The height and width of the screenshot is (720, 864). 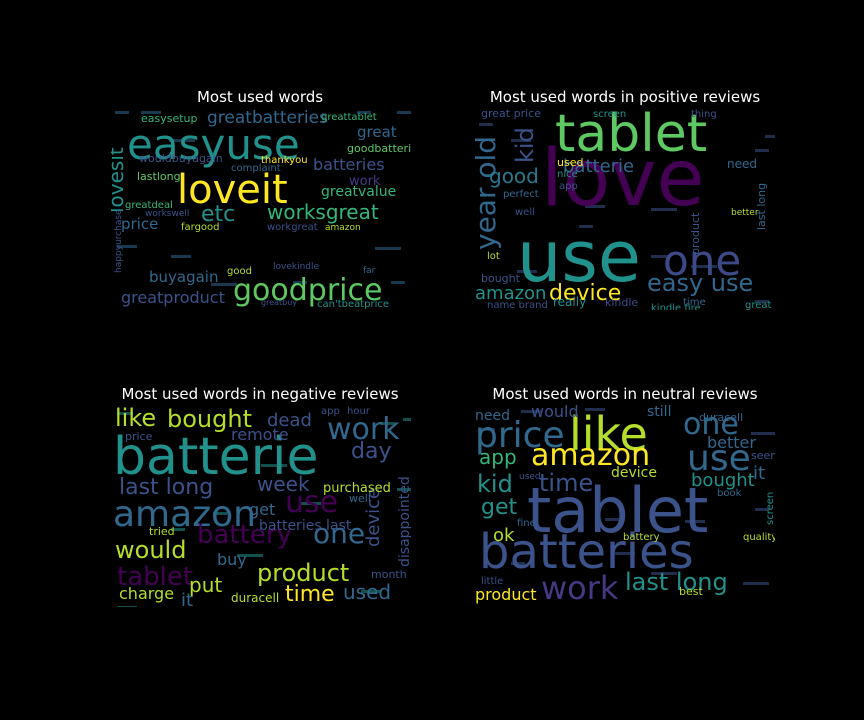 What do you see at coordinates (279, 302) in the screenshot?
I see `word-greatbuy: greatbuy` at bounding box center [279, 302].